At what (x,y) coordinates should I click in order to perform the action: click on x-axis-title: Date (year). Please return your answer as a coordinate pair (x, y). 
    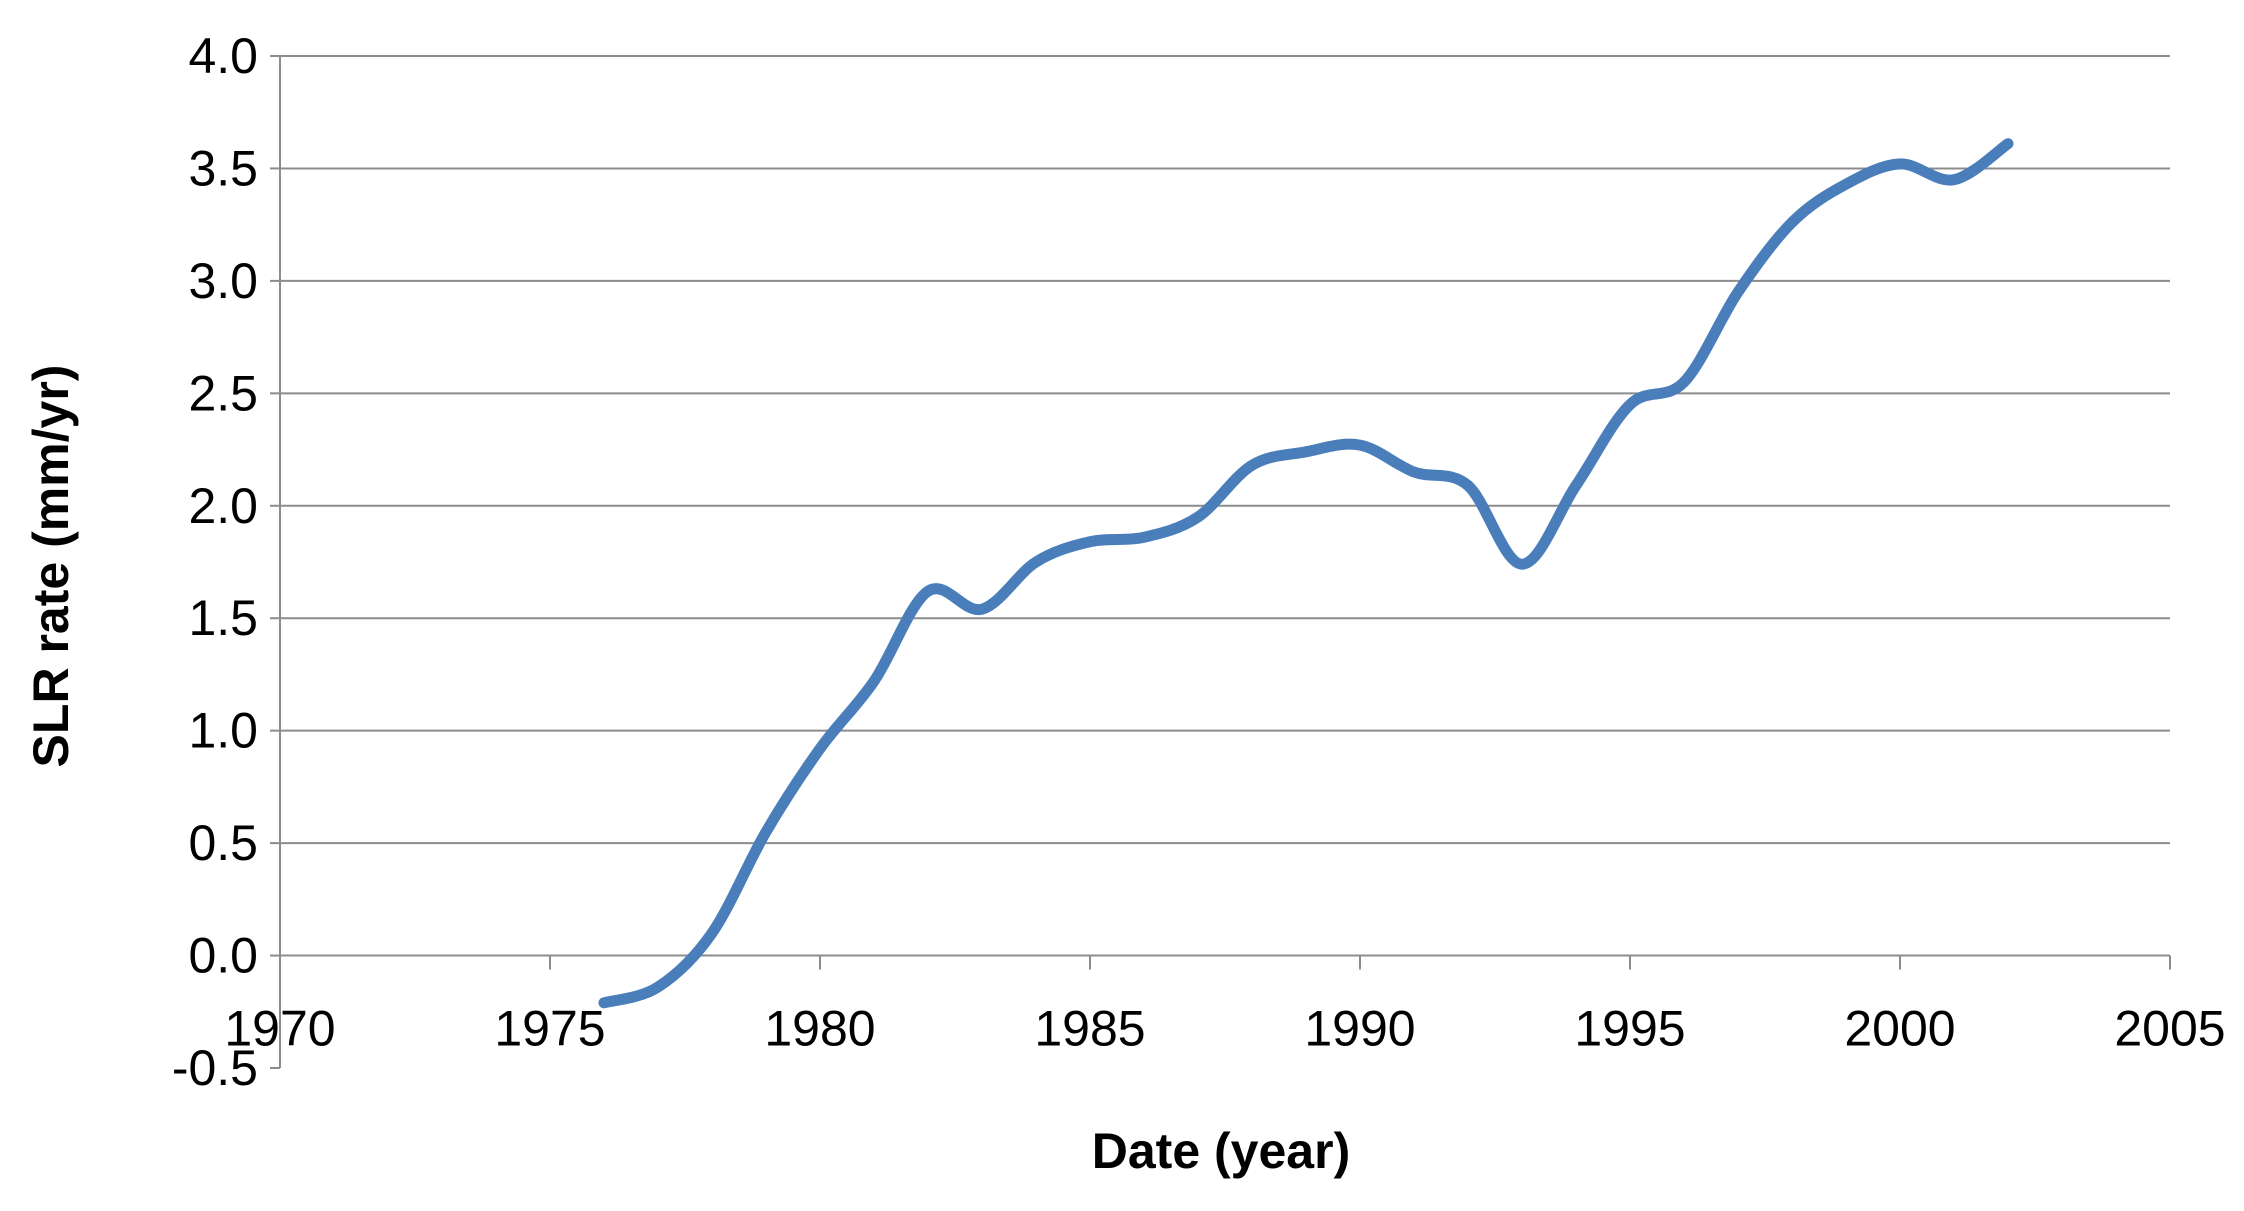
    Looking at the image, I should click on (1221, 1151).